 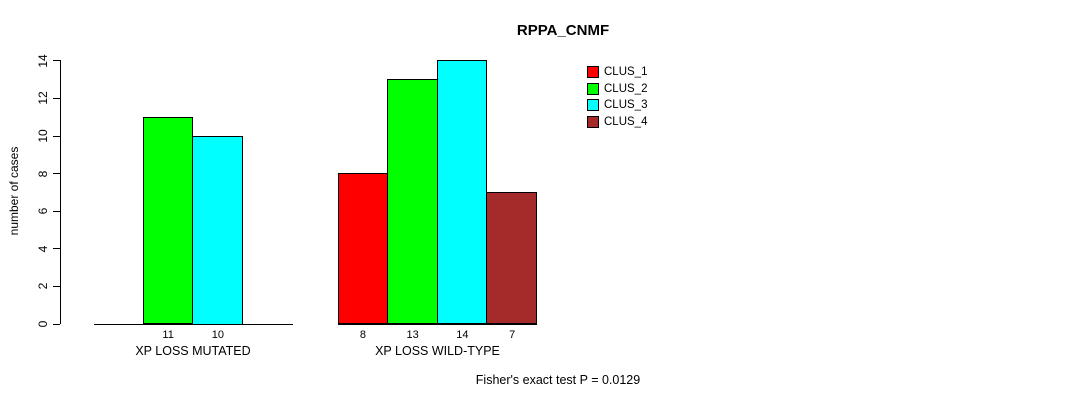 I want to click on y-axis-tick-label: 2, so click(x=43, y=286).